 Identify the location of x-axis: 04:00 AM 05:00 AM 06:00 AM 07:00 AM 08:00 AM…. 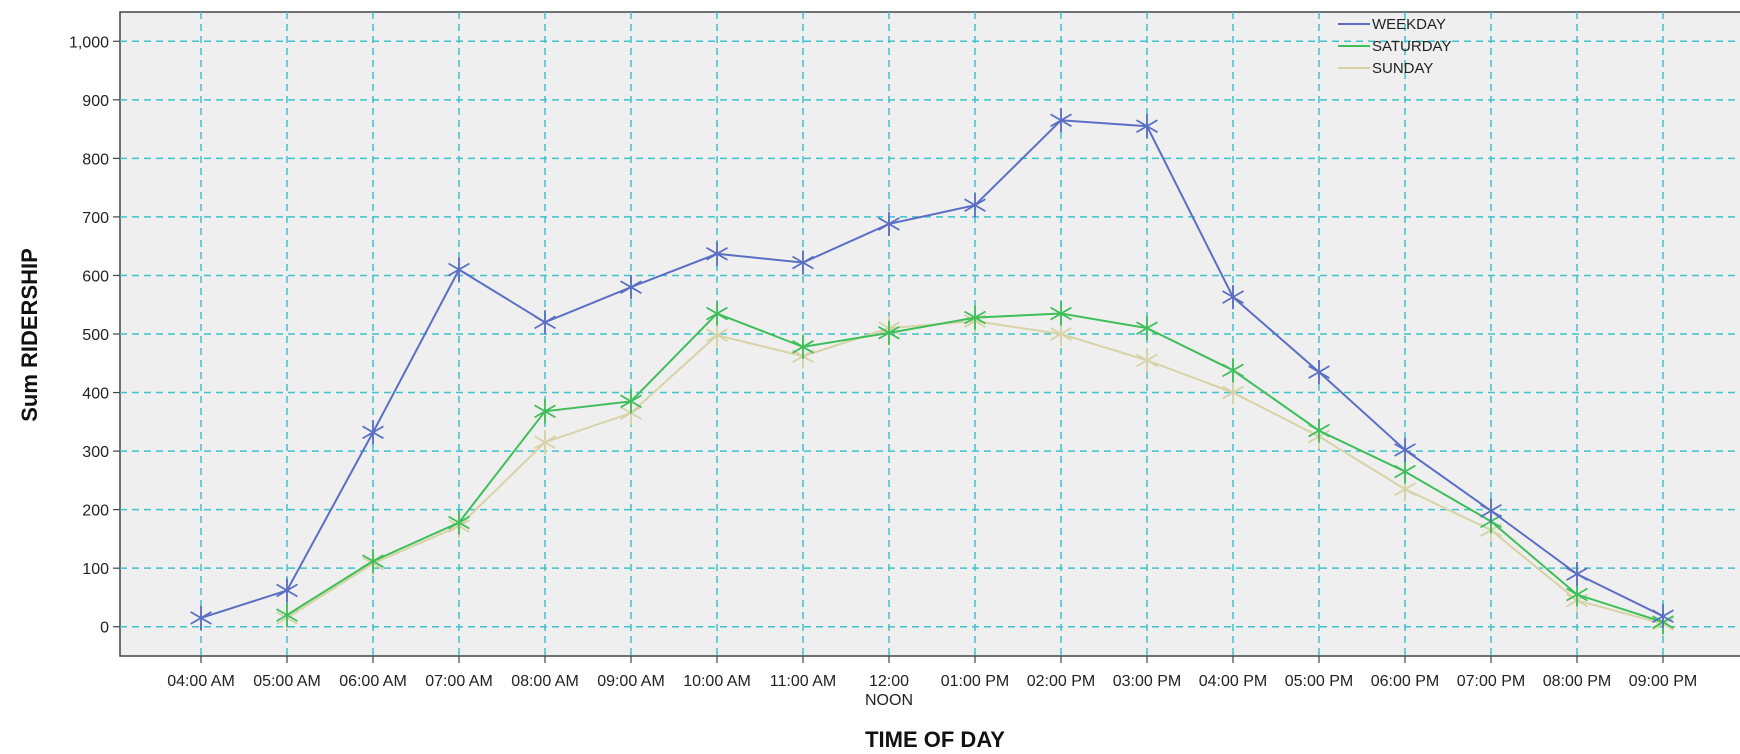
(932, 682).